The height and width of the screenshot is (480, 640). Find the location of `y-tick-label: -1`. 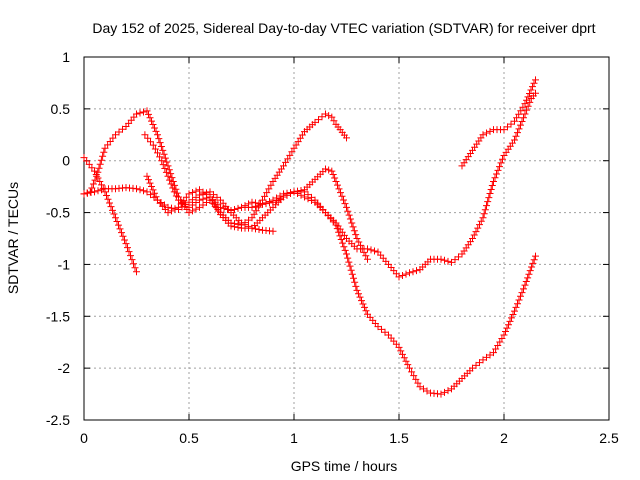

y-tick-label: -1 is located at coordinates (64, 264).